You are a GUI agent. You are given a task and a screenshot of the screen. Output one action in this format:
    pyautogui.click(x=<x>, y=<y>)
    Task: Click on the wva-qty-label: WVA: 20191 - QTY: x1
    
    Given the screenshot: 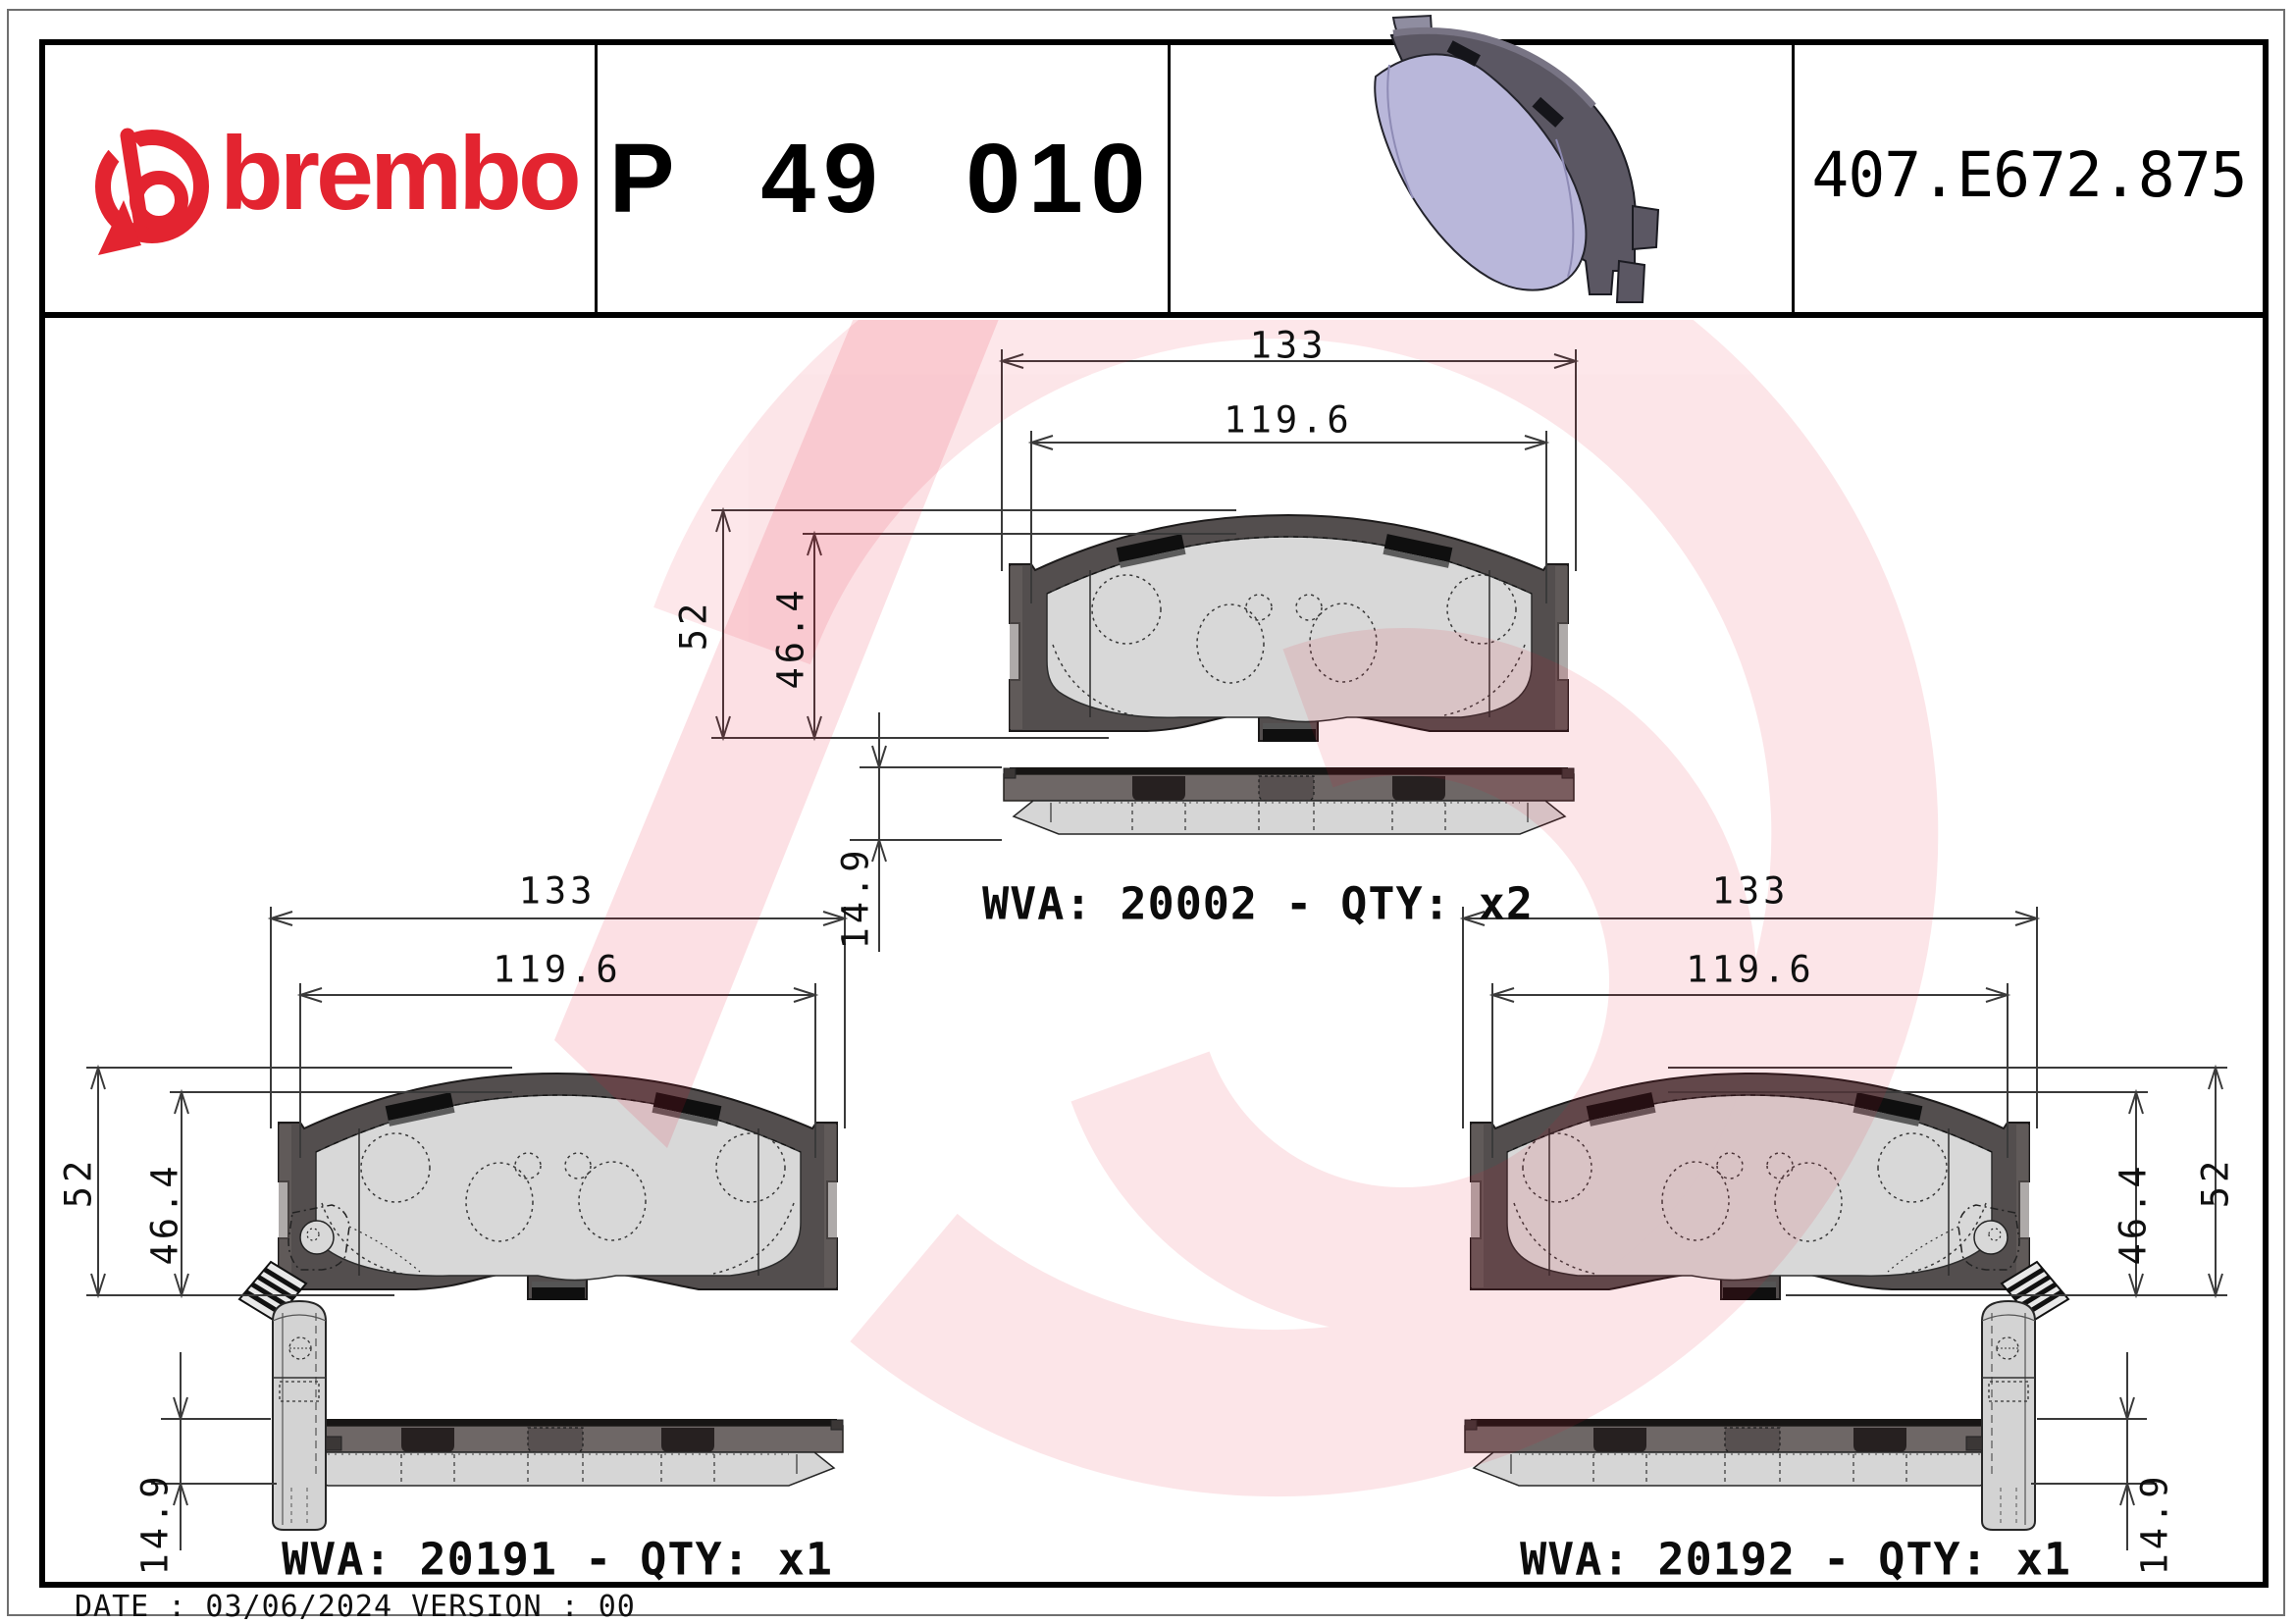 What is the action you would take?
    pyautogui.click(x=557, y=1559)
    